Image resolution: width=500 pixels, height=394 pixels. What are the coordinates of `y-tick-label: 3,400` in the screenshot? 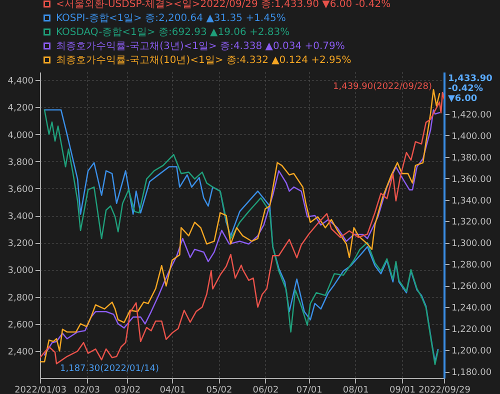 It's located at (21, 217).